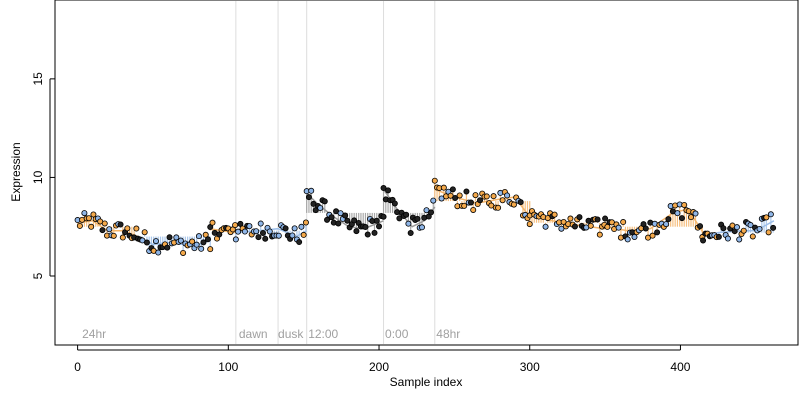 The width and height of the screenshot is (800, 400). What do you see at coordinates (448, 334) in the screenshot?
I see `region-label: 48hr` at bounding box center [448, 334].